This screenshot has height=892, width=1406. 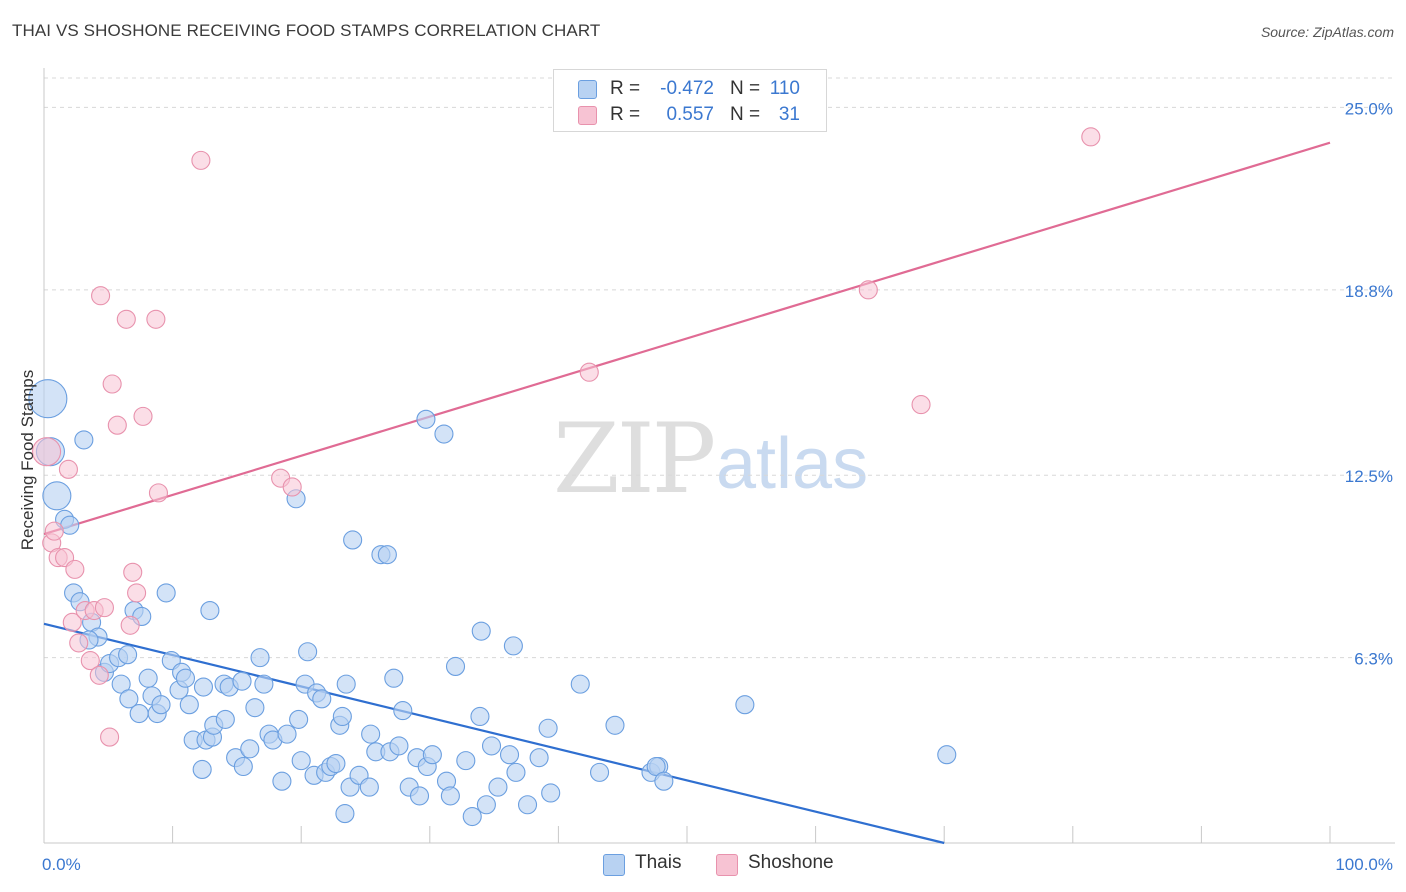 I want to click on correlation-legend: R = -0.472 N = 110 R = 0.557 N = 31, so click(x=690, y=100).